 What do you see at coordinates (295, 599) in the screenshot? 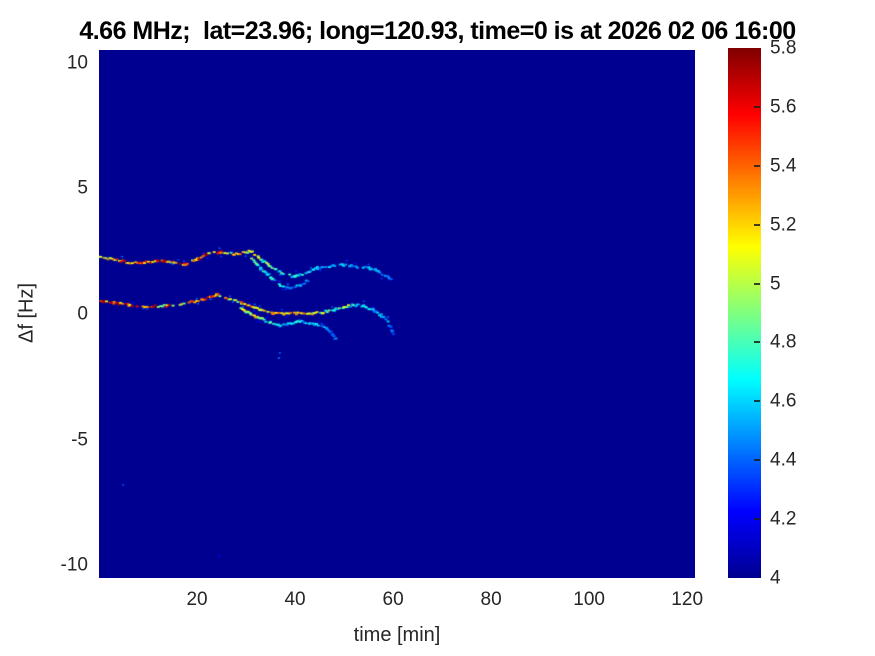
I see `xtick-label: 40` at bounding box center [295, 599].